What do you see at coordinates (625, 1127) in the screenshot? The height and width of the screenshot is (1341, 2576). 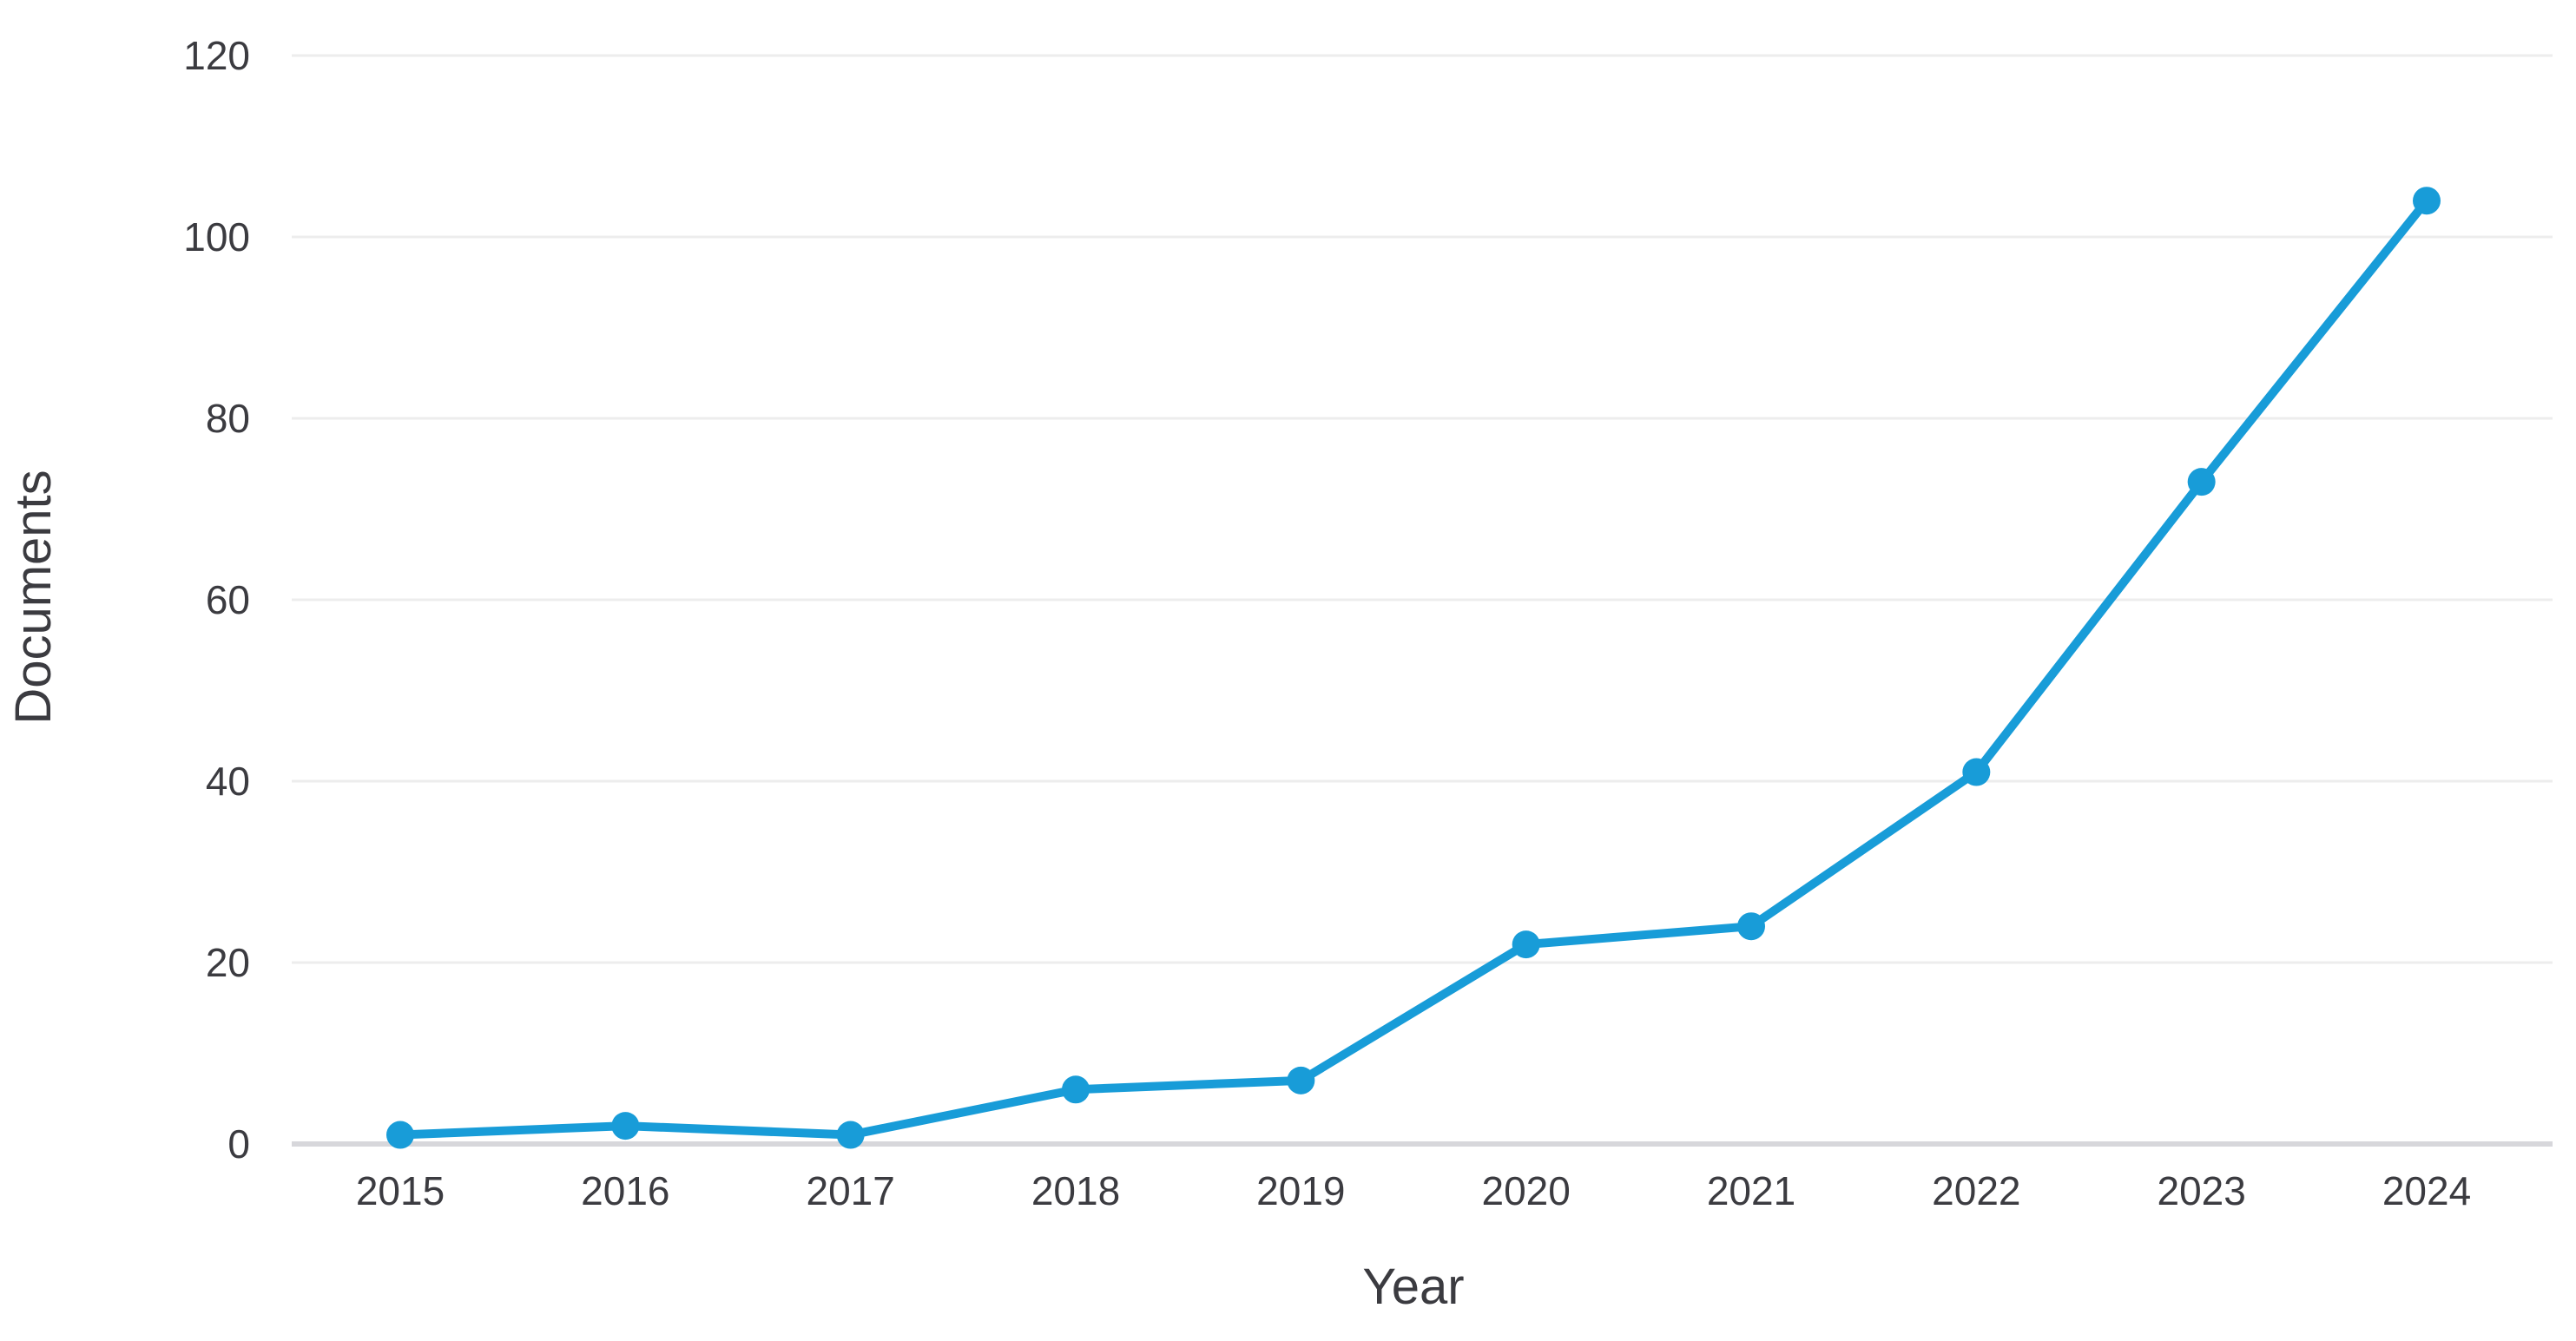 I see `data-point-2016` at bounding box center [625, 1127].